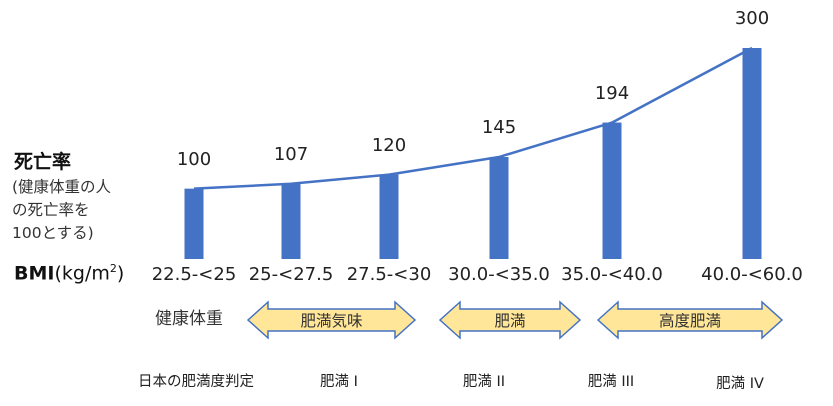  What do you see at coordinates (62, 187) in the screenshot?
I see `y-axis-description-line-1: (健康体重の人` at bounding box center [62, 187].